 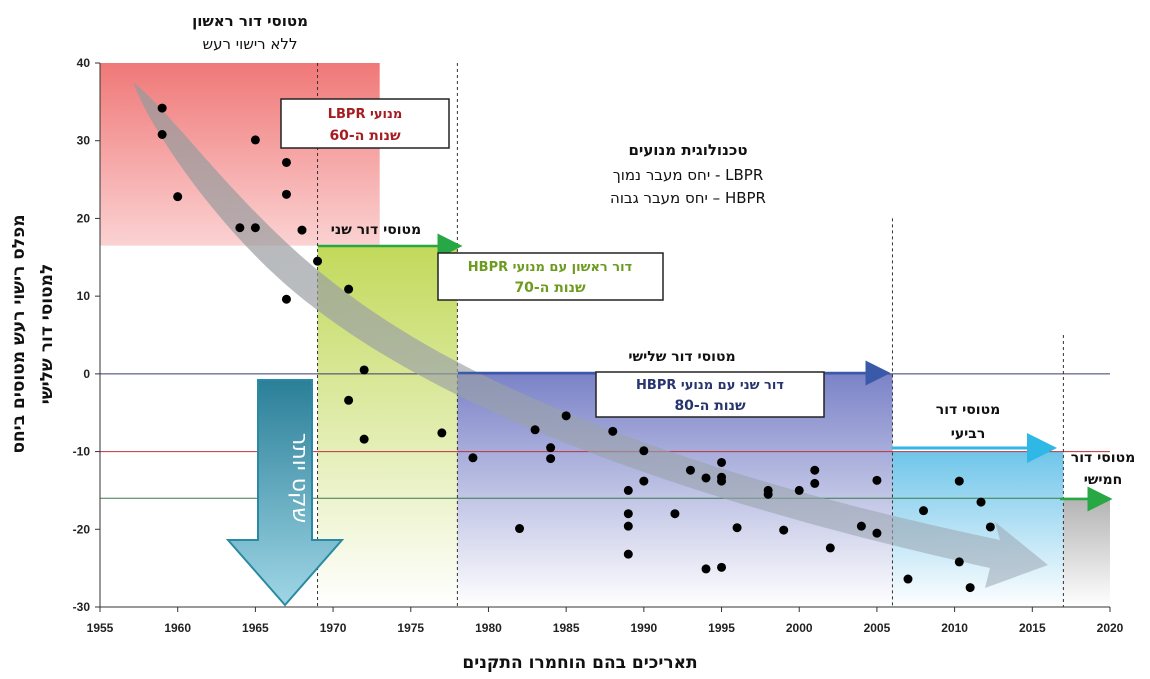 I want to click on box3-line1: דור שני עם מנועי HBPR, so click(x=710, y=385).